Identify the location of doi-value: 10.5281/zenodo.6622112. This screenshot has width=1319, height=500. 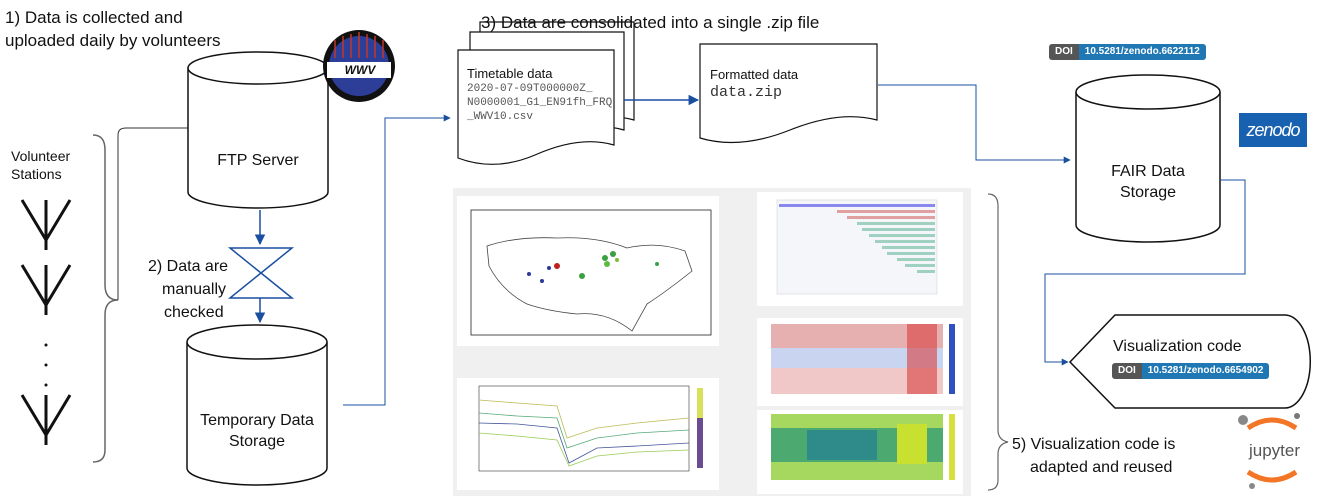
(1142, 52).